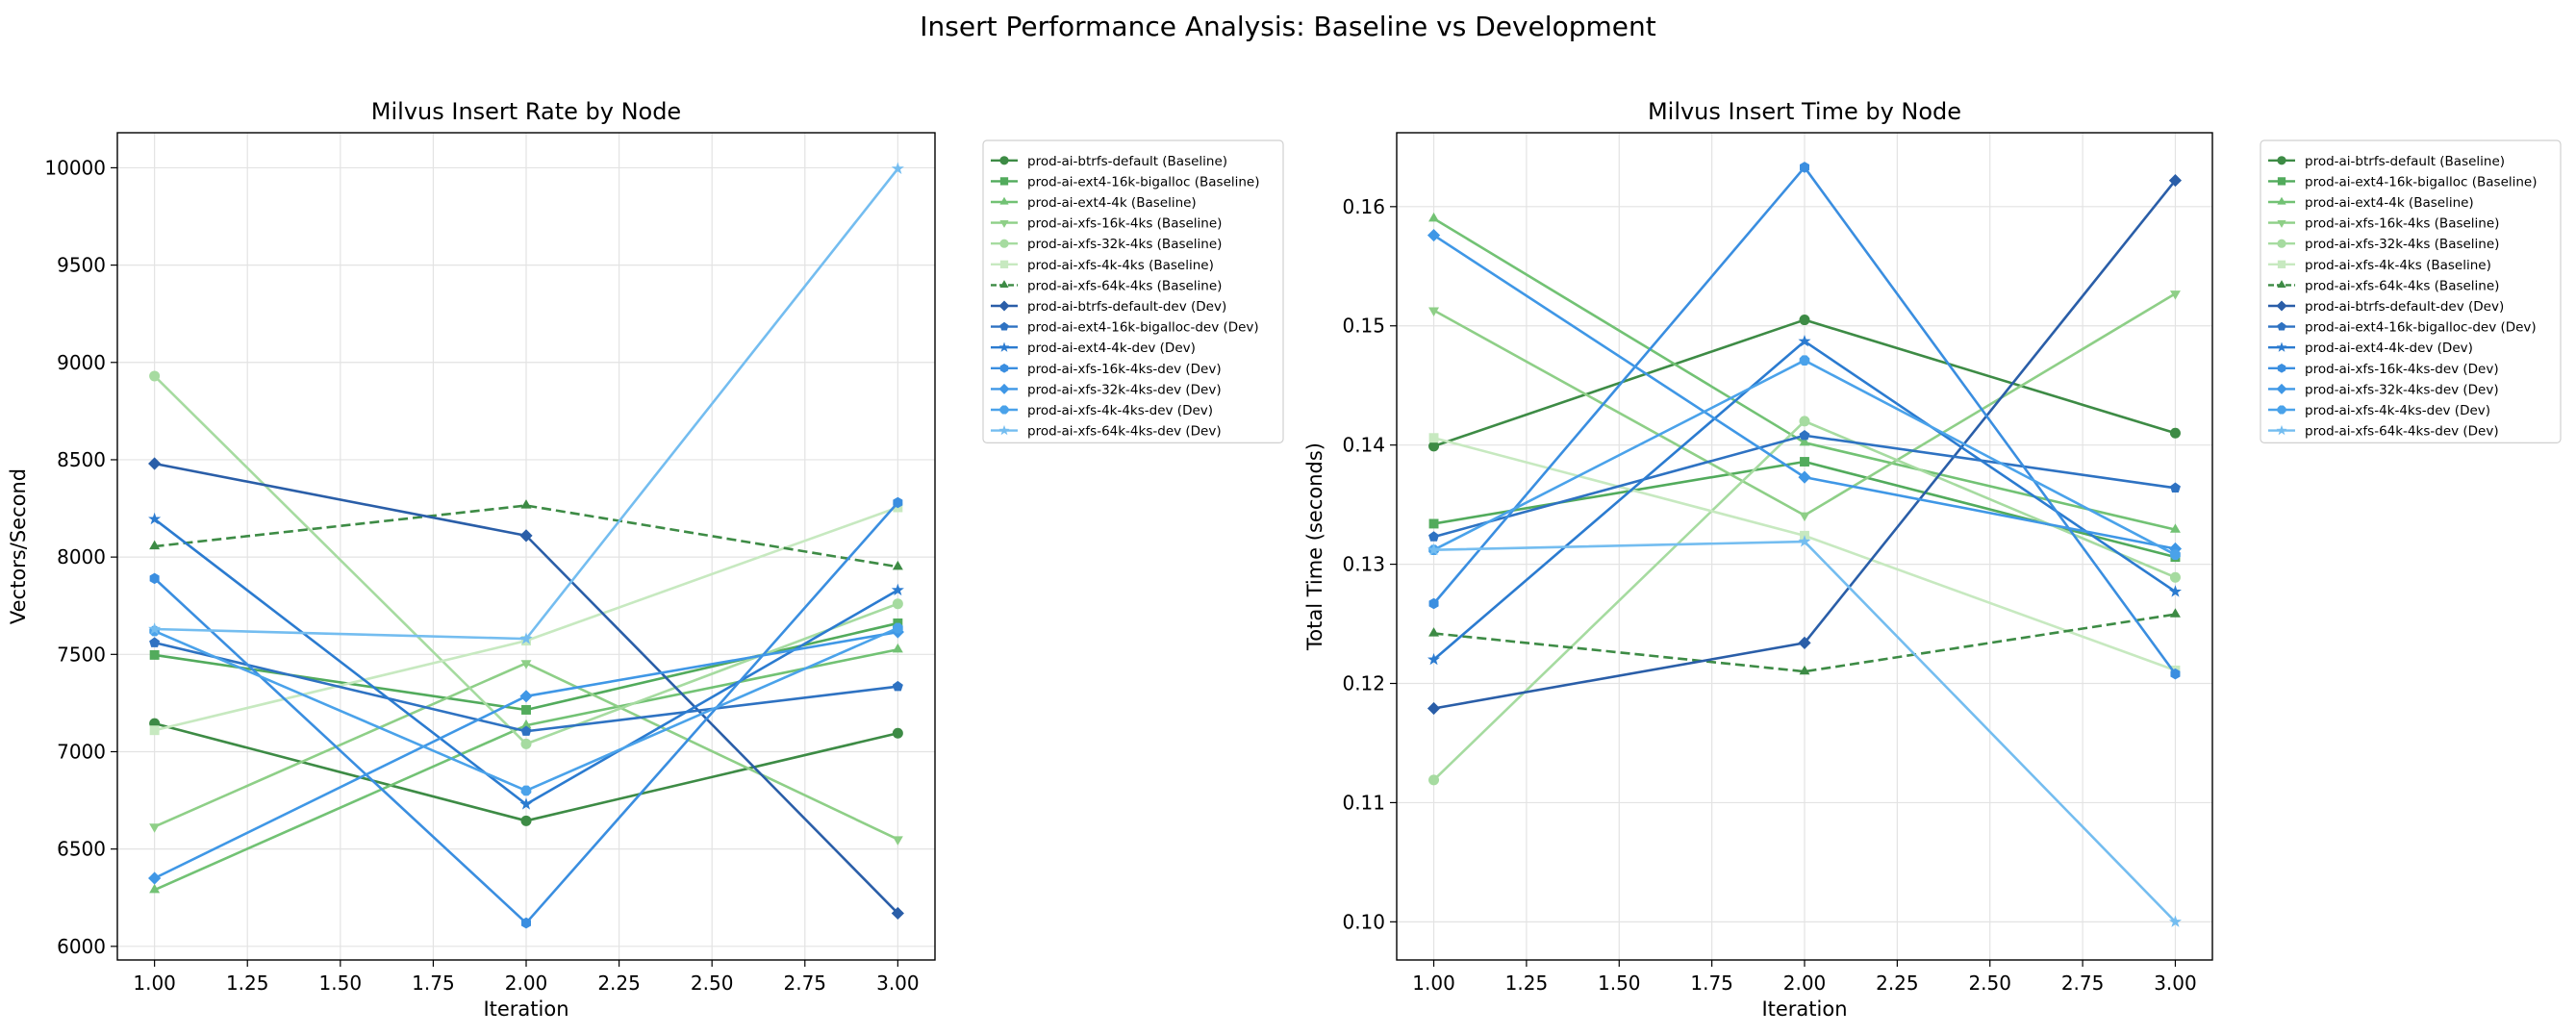 The height and width of the screenshot is (1035, 2576). Describe the element at coordinates (2402, 328) in the screenshot. I see `legend-item: prod-ai-ext4-16k-bigalloc-dev (Dev)` at that location.